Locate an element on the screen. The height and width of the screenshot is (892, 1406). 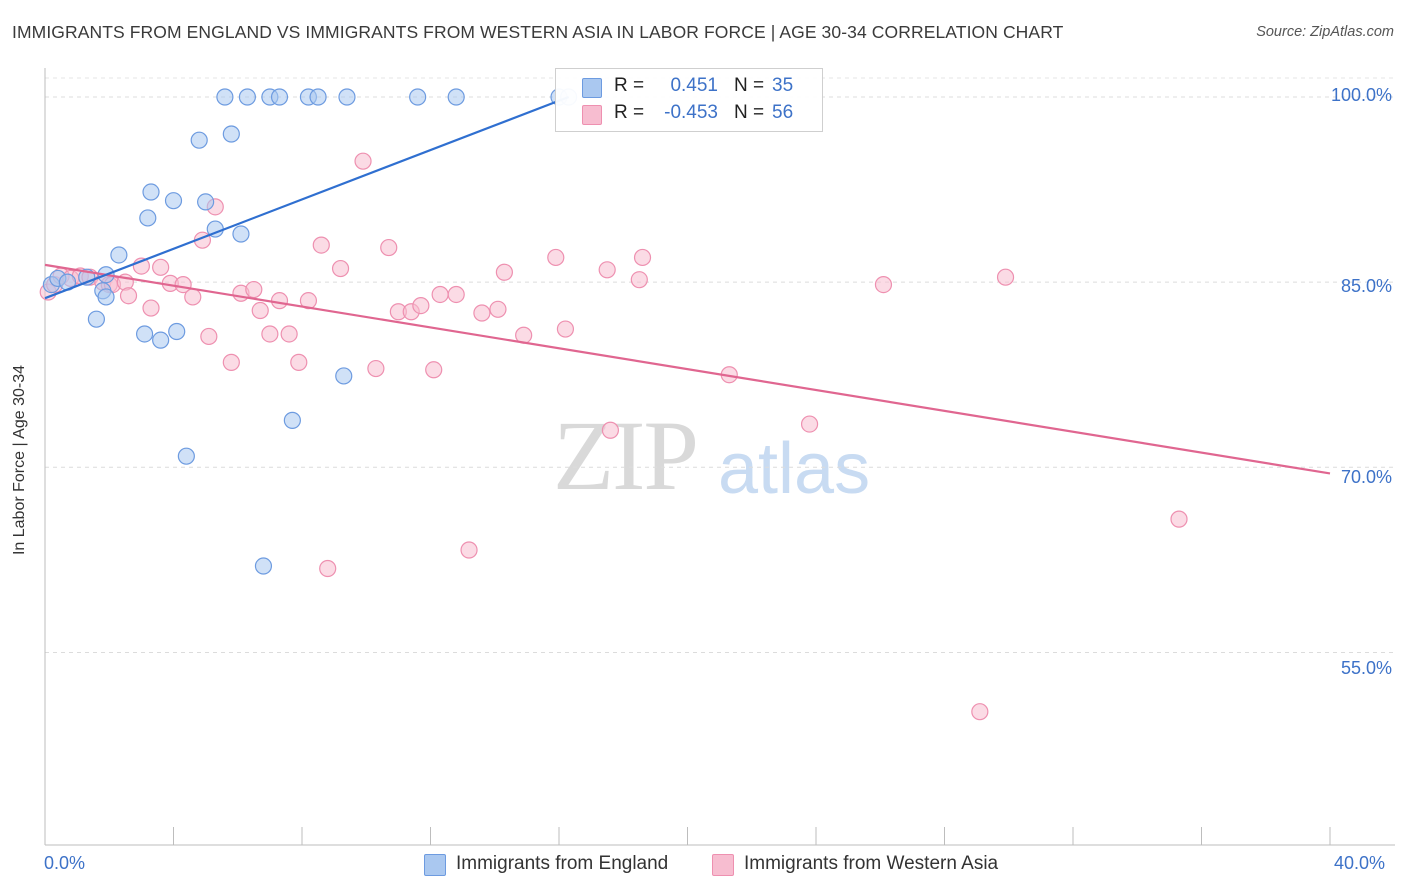
watermark-atlas: atlas is located at coordinates (794, 469).